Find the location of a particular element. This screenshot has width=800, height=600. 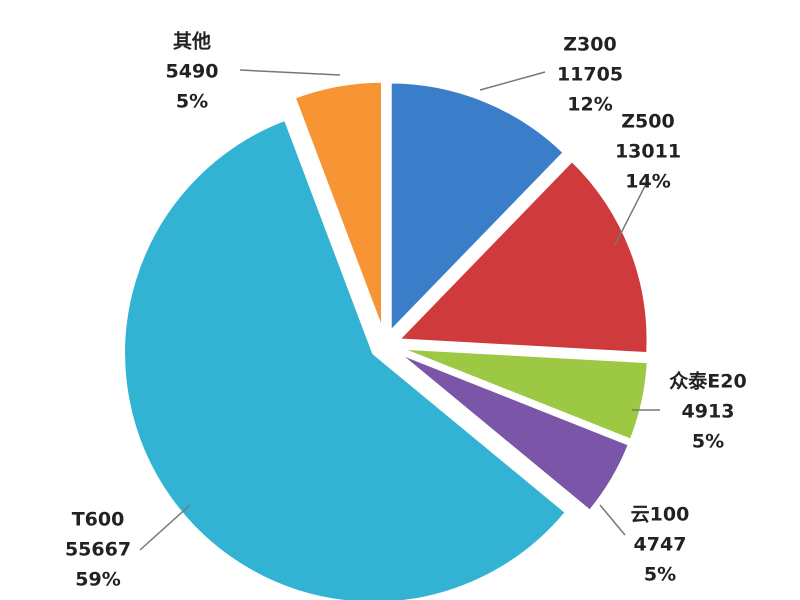

slice-name: 众泰E20 is located at coordinates (707, 381).